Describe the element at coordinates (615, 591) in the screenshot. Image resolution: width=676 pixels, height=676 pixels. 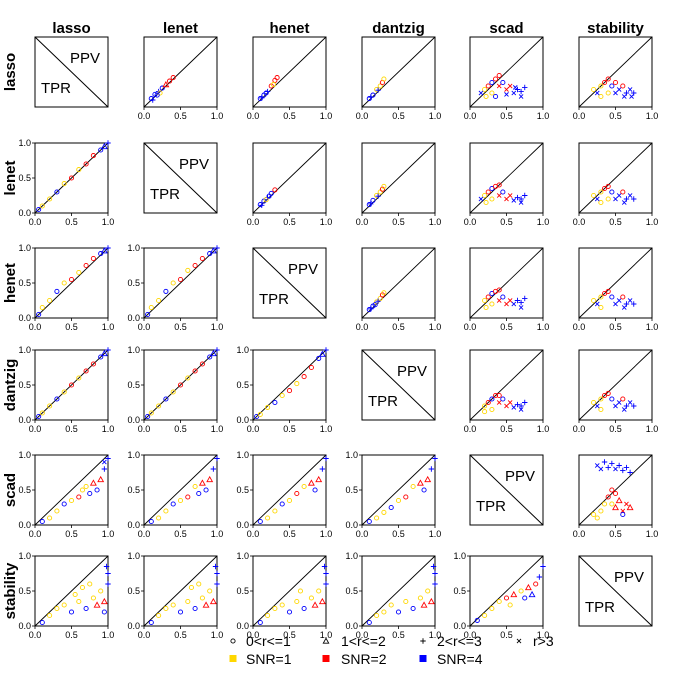
I see `panel-frame` at that location.